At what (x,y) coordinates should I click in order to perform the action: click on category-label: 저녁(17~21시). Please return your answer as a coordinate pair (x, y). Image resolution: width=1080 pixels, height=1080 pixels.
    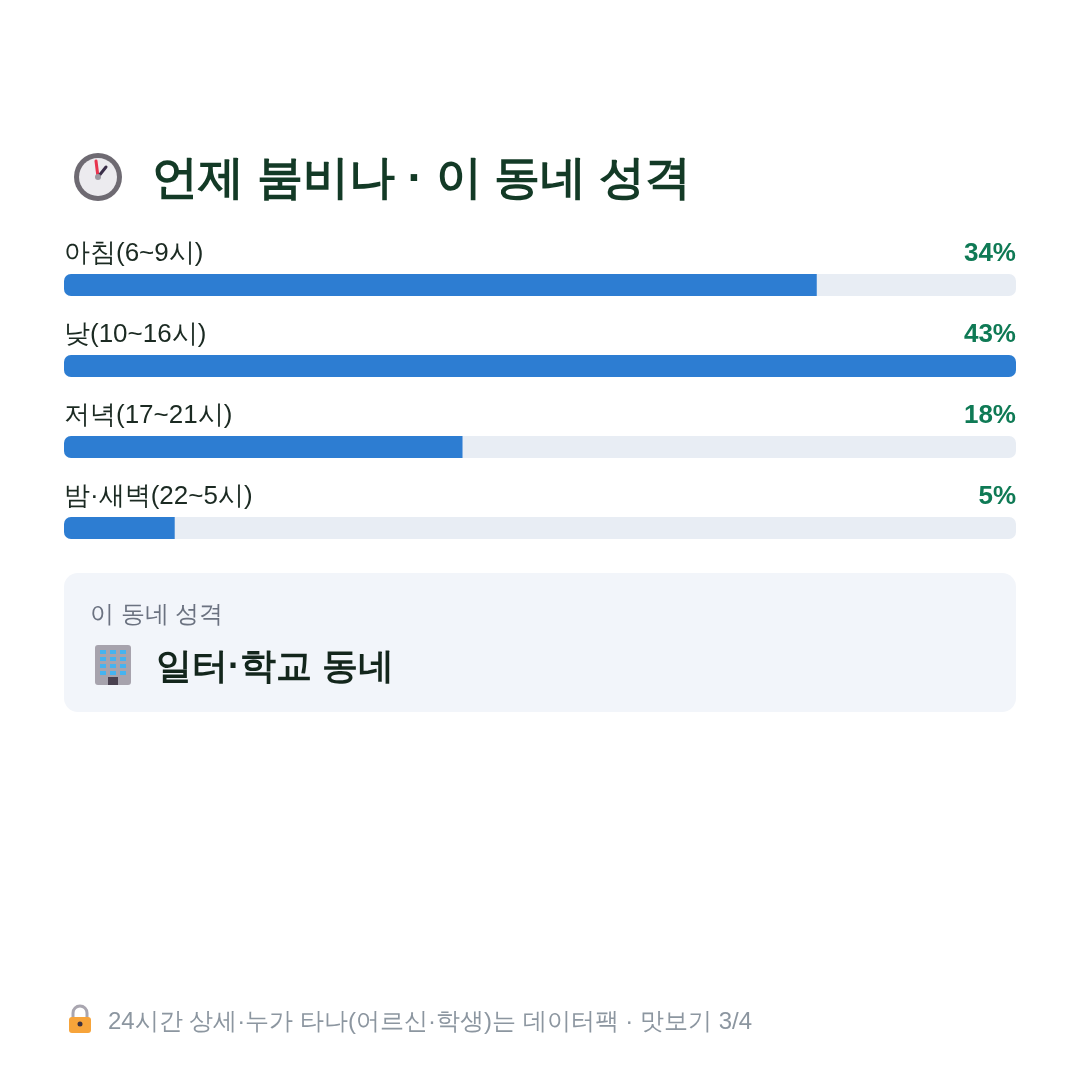
    Looking at the image, I should click on (148, 414).